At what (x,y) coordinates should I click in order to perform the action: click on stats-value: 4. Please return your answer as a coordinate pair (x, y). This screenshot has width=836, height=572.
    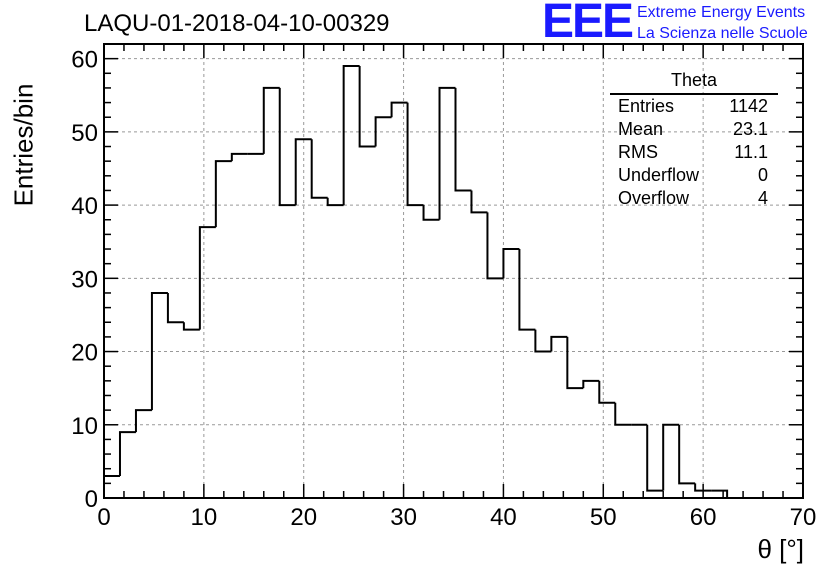
    Looking at the image, I should click on (762, 198).